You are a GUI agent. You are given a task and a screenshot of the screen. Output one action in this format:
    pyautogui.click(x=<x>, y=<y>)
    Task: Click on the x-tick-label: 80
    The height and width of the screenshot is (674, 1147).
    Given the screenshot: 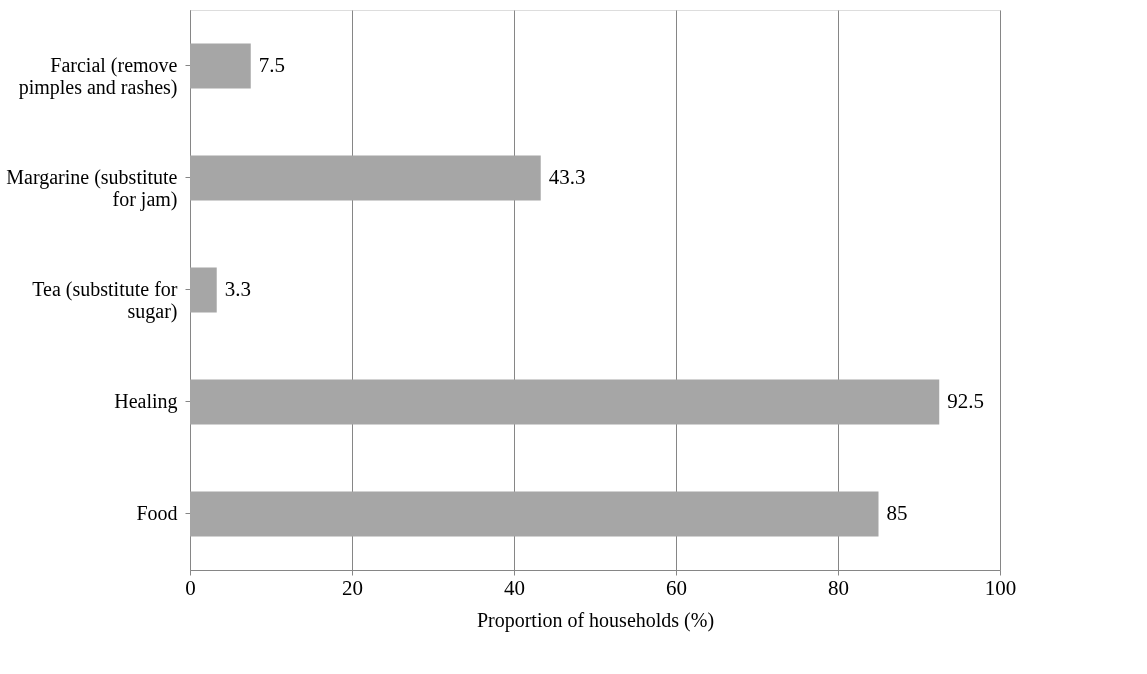 What is the action you would take?
    pyautogui.click(x=838, y=587)
    